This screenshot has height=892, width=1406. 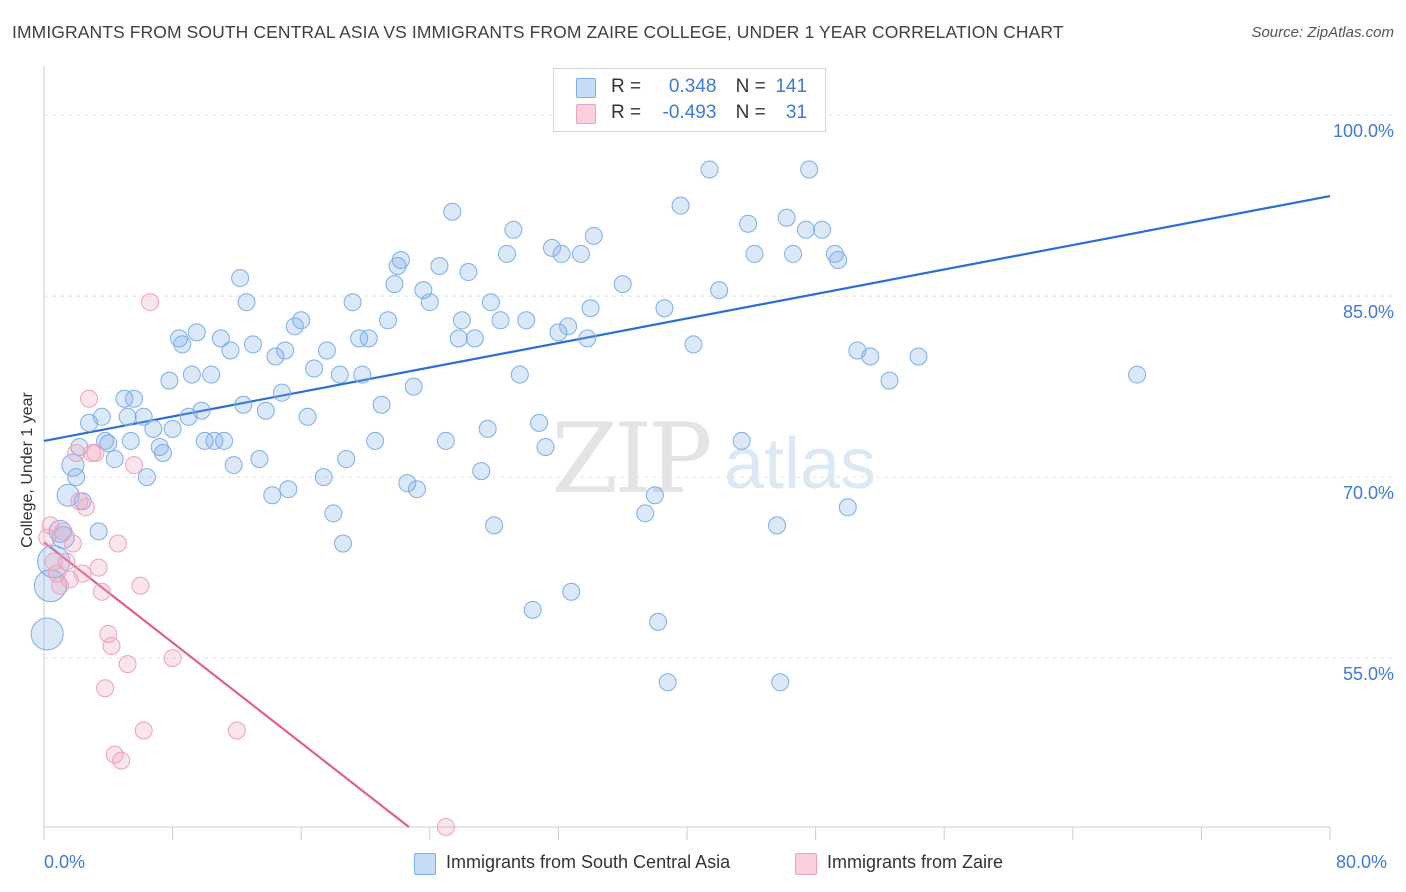 I want to click on x-tick-label-min: 0.0%, so click(x=65, y=862).